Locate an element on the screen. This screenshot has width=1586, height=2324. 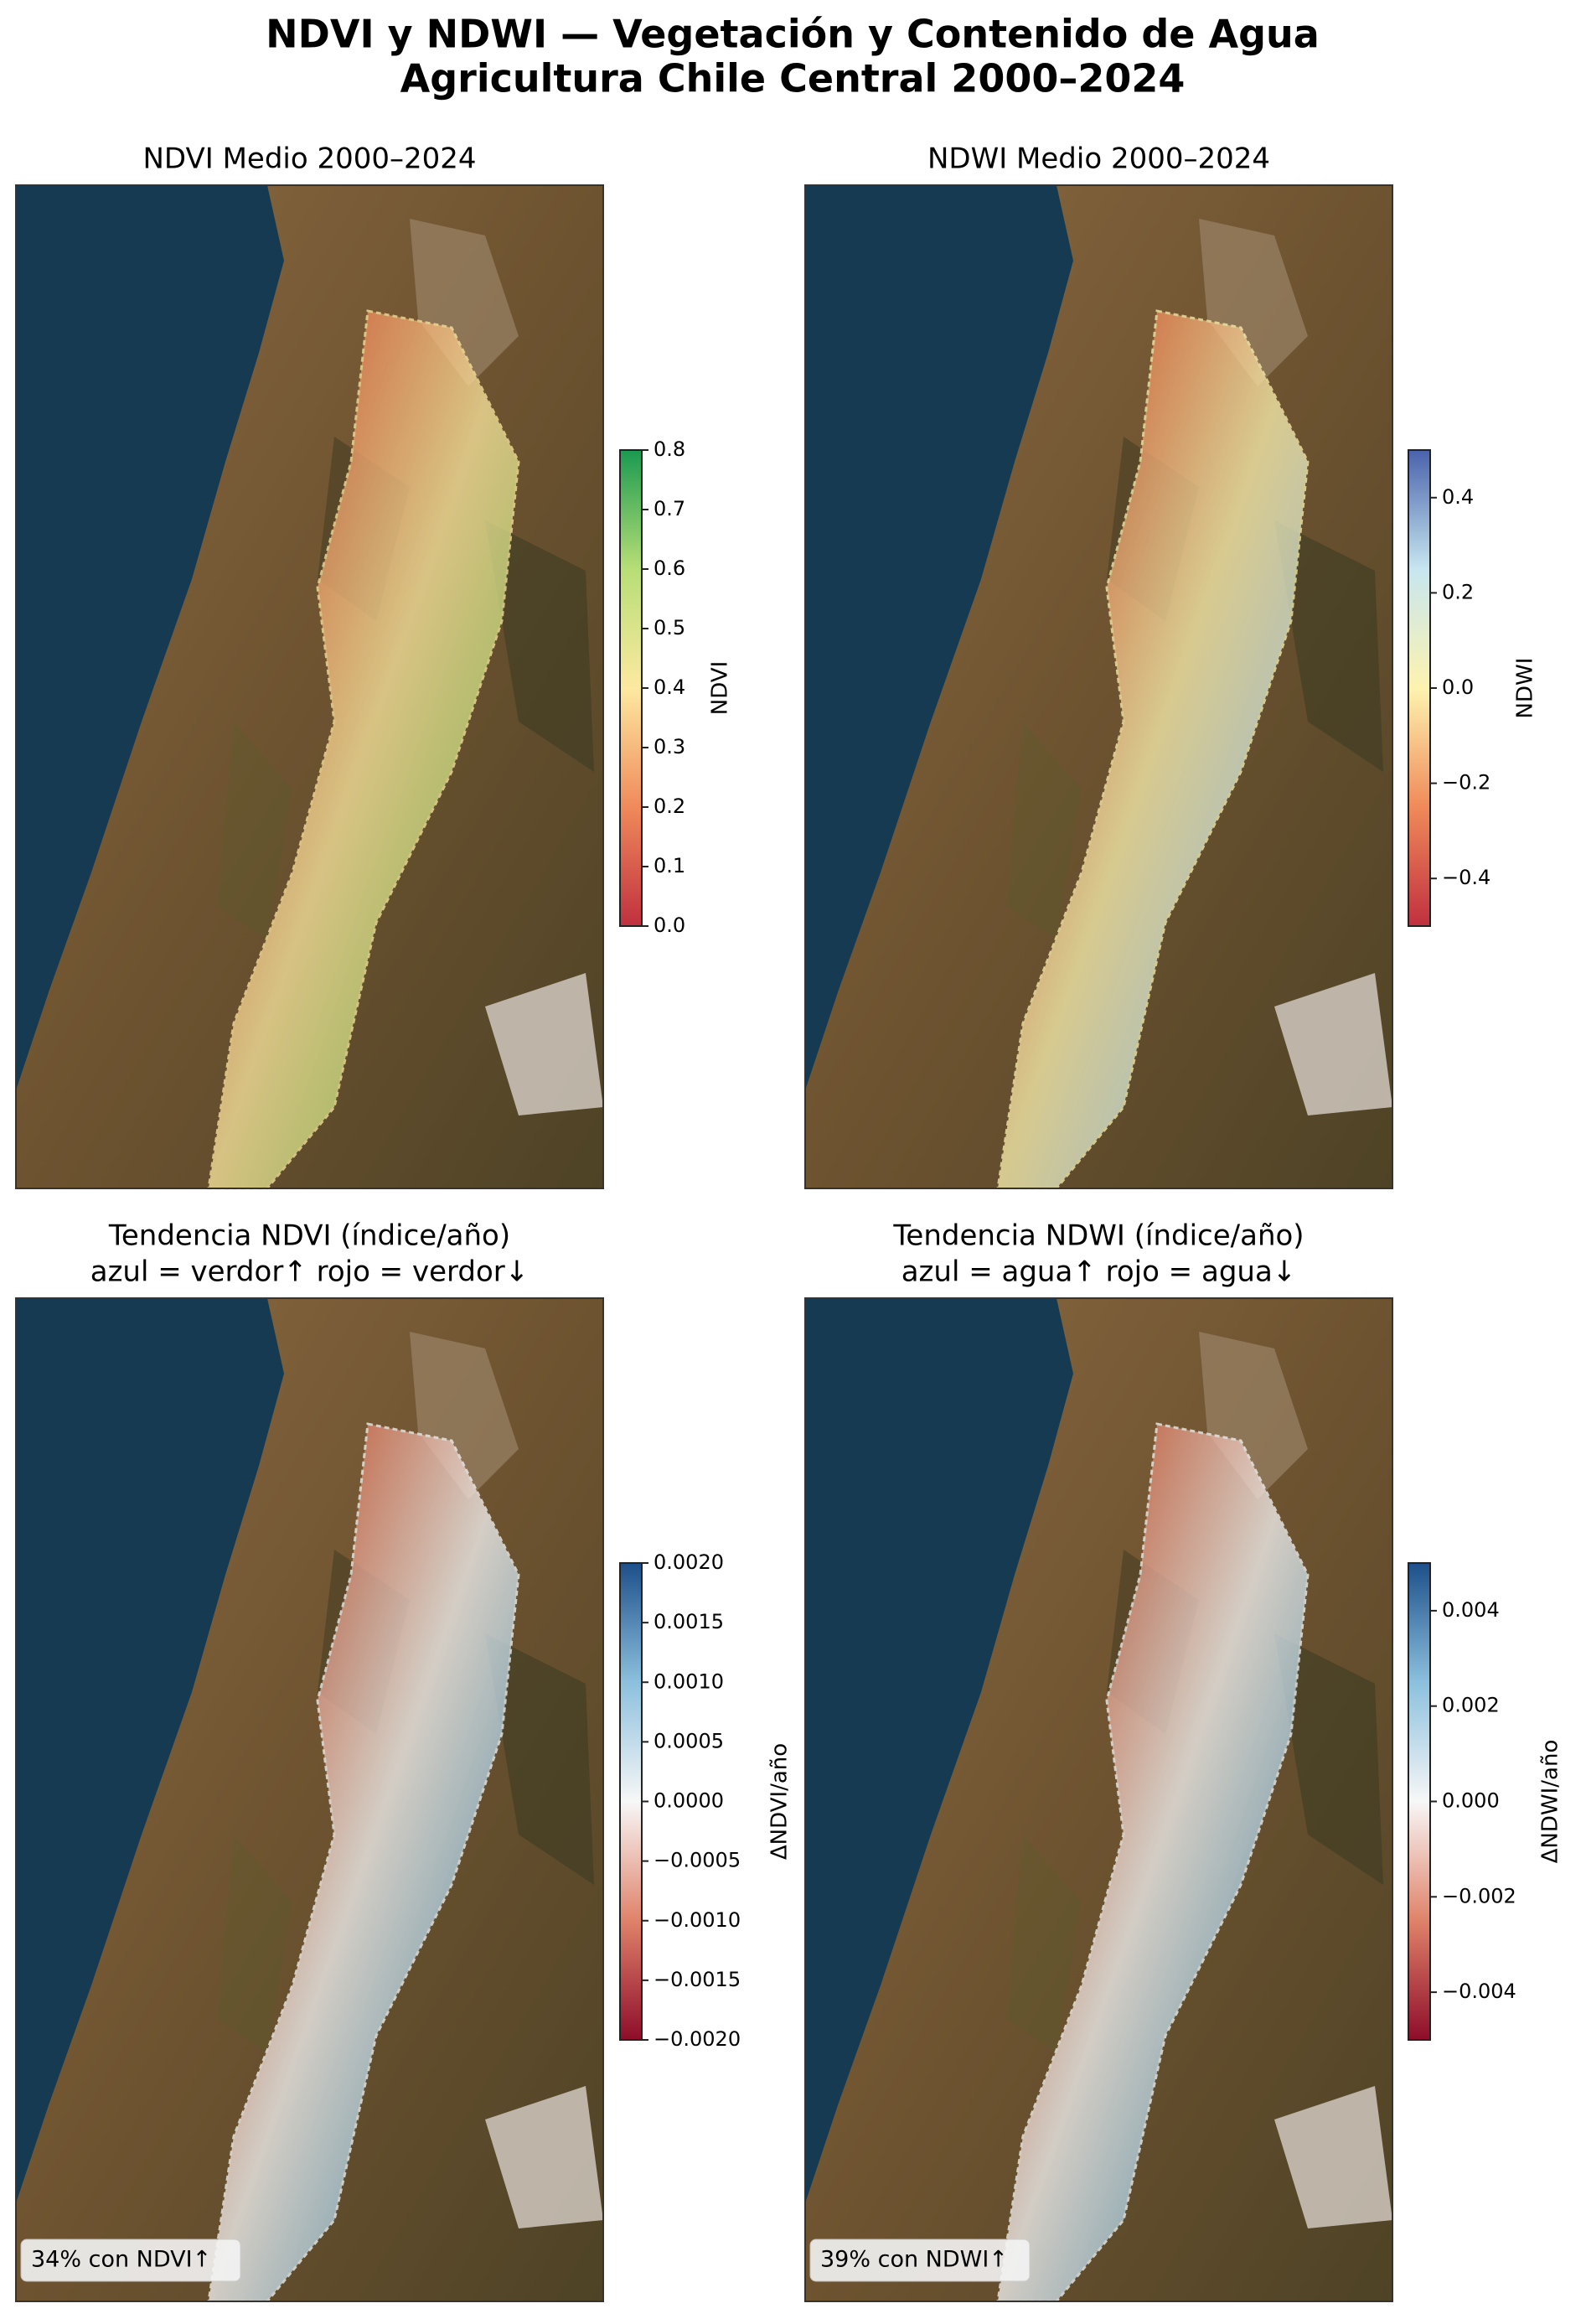
colorbar-tick-label: 0.0010 is located at coordinates (689, 1681).